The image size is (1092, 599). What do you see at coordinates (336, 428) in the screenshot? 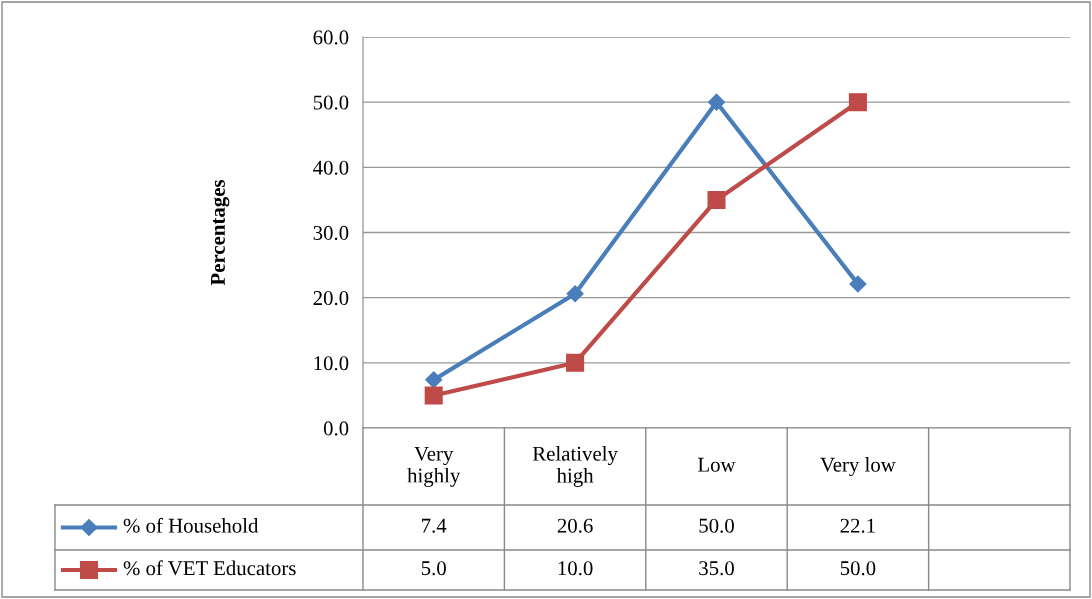
I see `y-tick-label: 0.0` at bounding box center [336, 428].